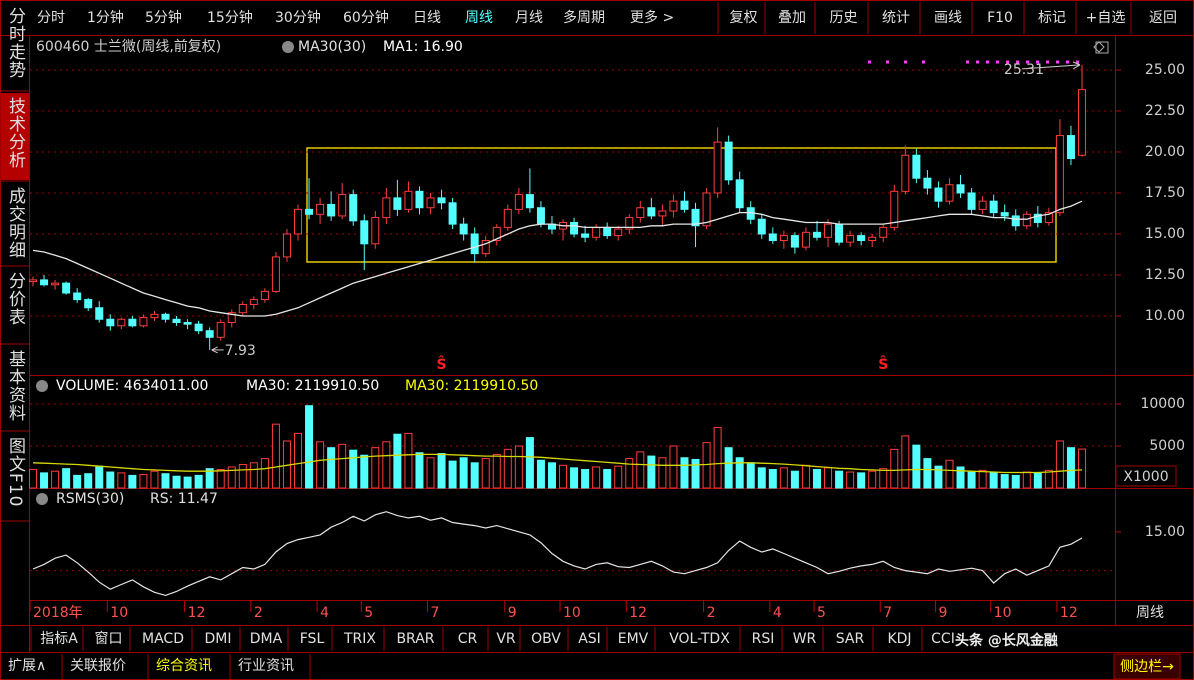 The height and width of the screenshot is (680, 1194). What do you see at coordinates (415, 639) in the screenshot?
I see `indicator-tab: BRAR` at bounding box center [415, 639].